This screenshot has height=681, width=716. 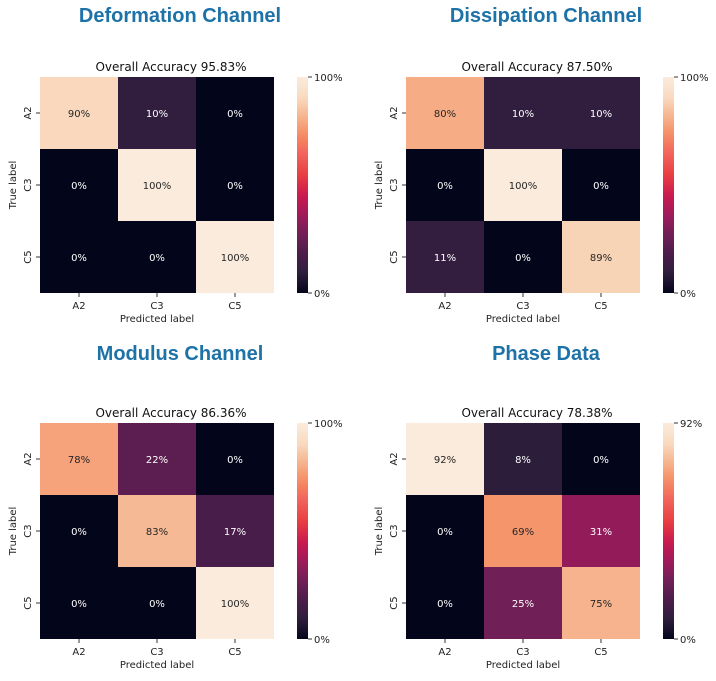 I want to click on y-axis-label: True label, so click(x=13, y=532).